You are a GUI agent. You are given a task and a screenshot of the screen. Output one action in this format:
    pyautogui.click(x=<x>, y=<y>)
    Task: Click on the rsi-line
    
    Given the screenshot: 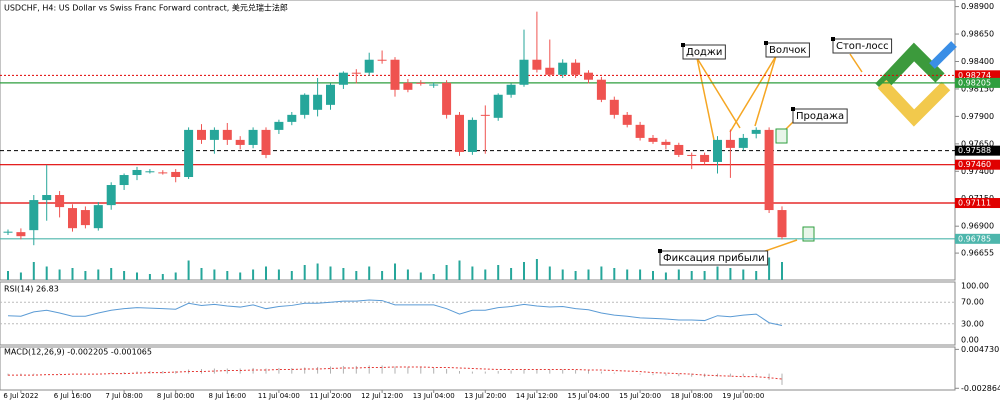 What is the action you would take?
    pyautogui.click(x=395, y=313)
    